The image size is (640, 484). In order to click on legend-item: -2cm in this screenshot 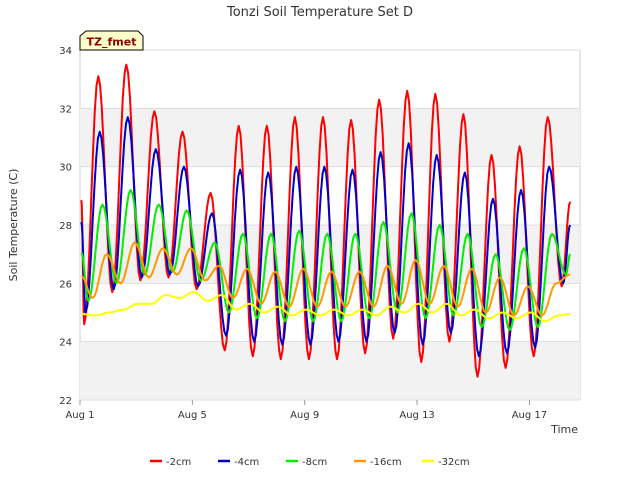, I will do `click(170, 462)`.